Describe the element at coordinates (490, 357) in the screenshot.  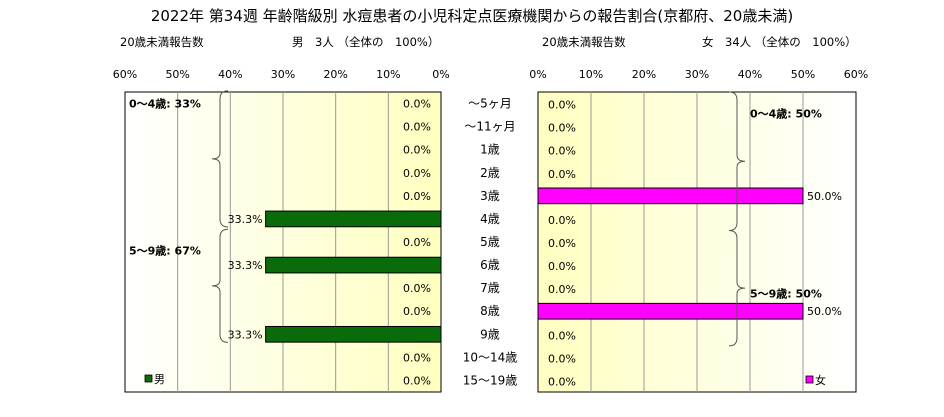
I see `age-category-label: 10～14歳` at that location.